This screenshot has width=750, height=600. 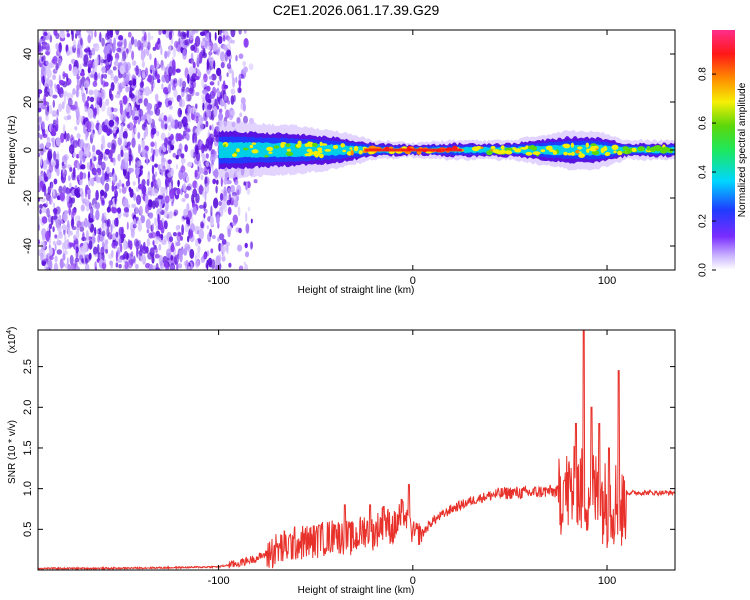 I want to click on y-tick-label: -40, so click(x=28, y=246).